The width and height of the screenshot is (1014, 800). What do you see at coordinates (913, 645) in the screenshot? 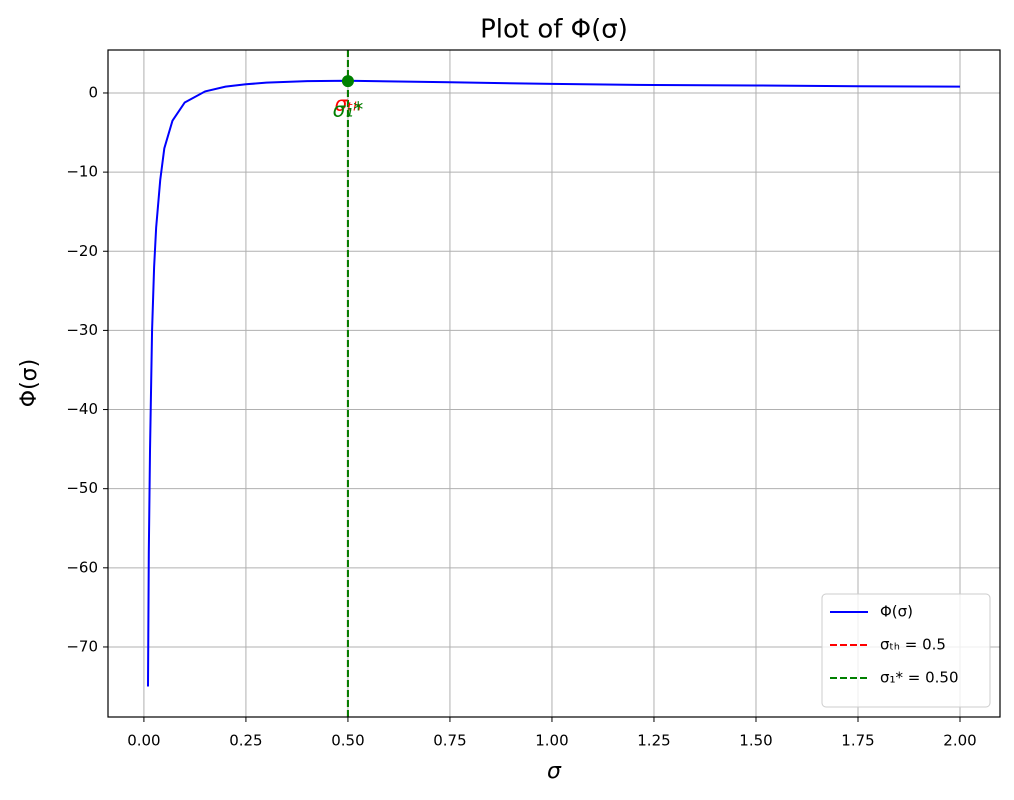
I see `legend-label: σₜₕ = 0.5` at bounding box center [913, 645].